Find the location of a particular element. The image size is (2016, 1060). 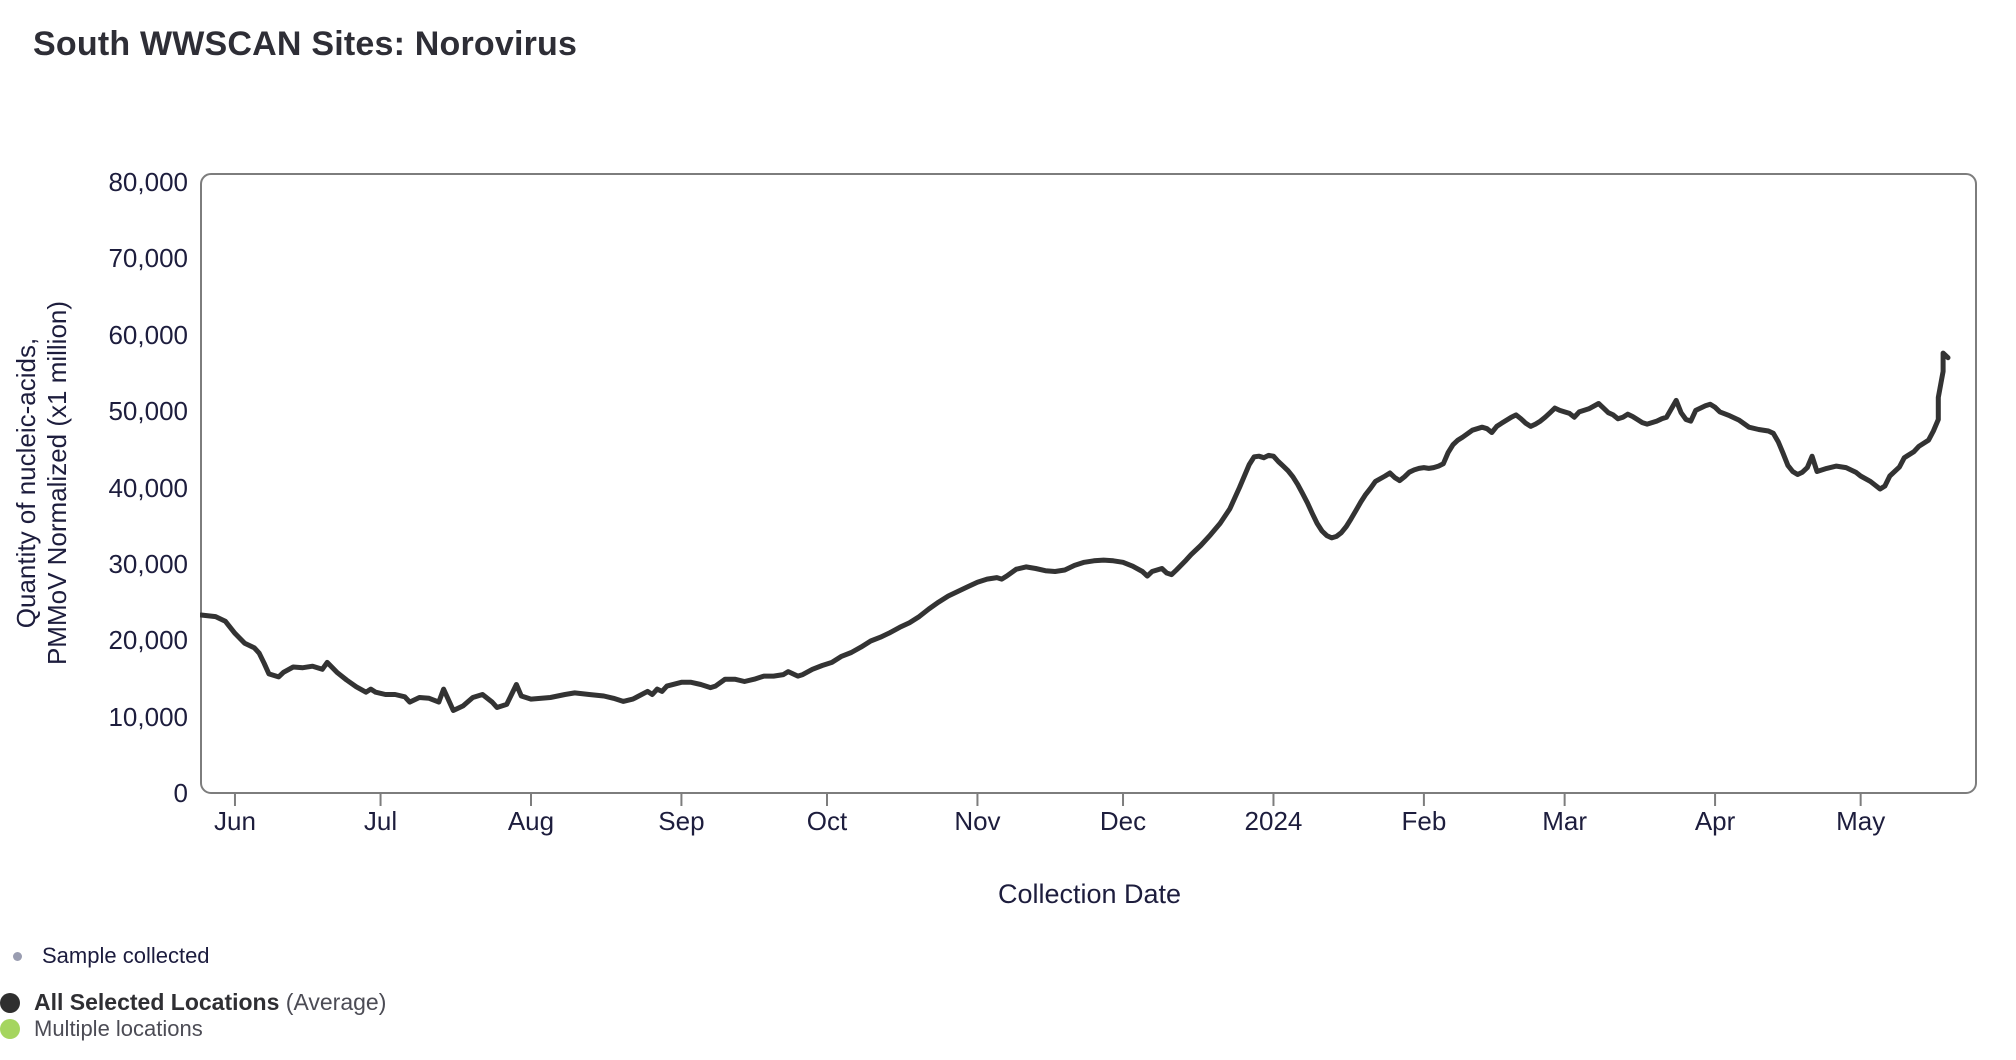

x-tick-label: May is located at coordinates (1861, 821).